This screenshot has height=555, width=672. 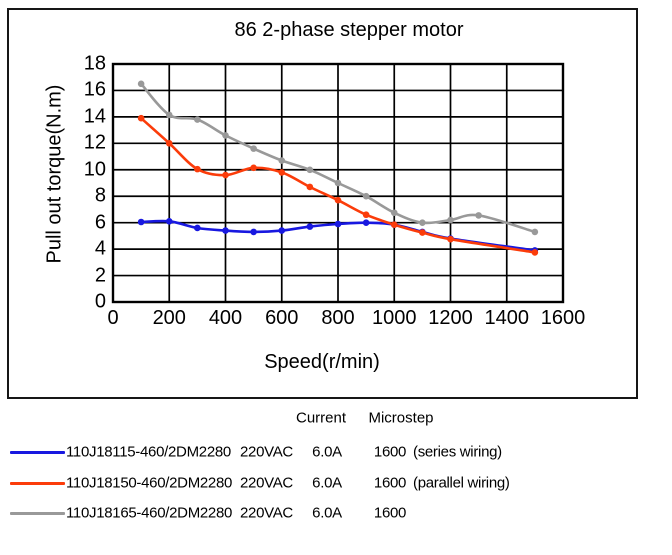 I want to click on y-tick-label: 14, so click(x=94, y=116).